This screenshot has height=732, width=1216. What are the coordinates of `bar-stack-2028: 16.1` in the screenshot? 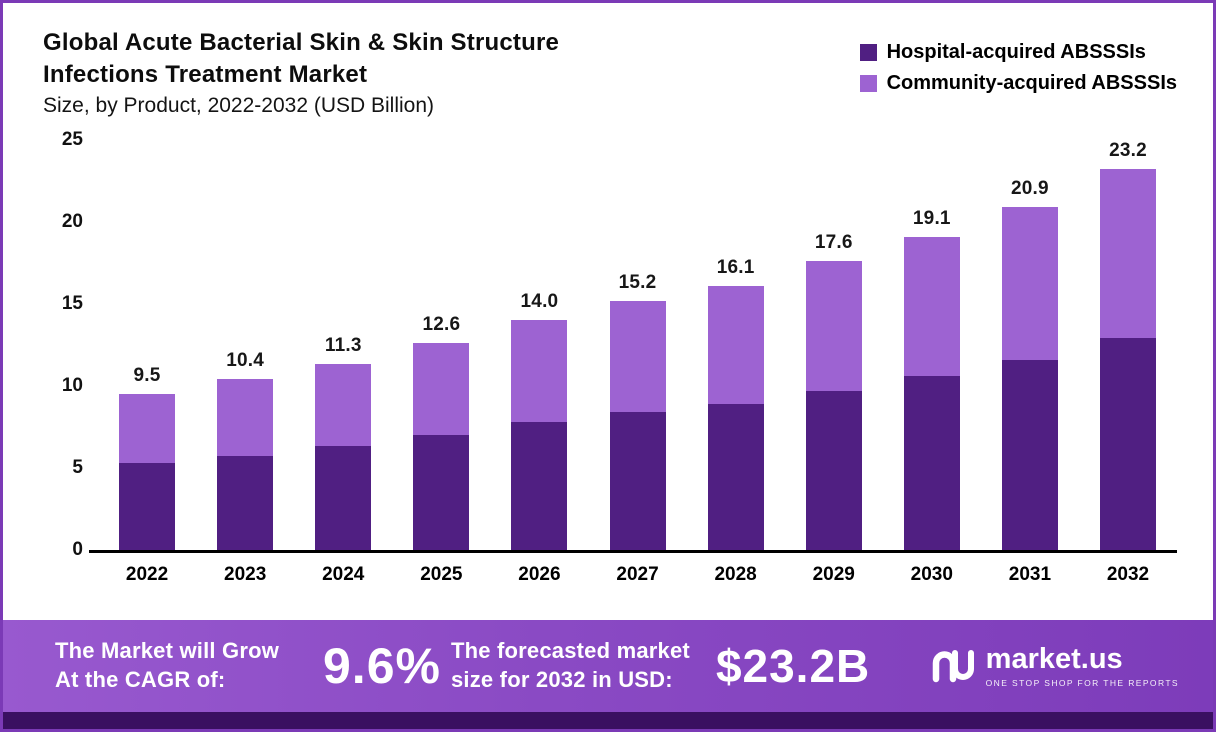 It's located at (736, 345).